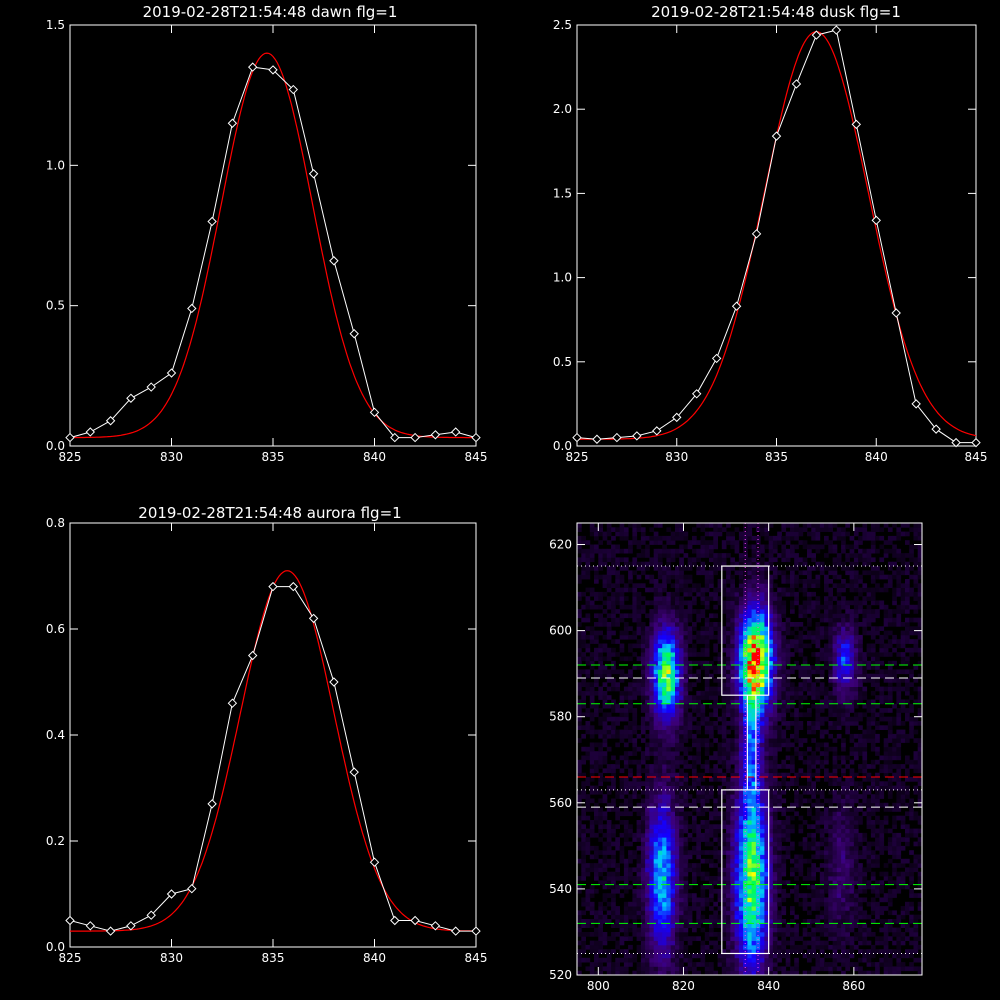 This screenshot has width=1000, height=1000. Describe the element at coordinates (70, 920) in the screenshot. I see `aurora-data-point` at that location.